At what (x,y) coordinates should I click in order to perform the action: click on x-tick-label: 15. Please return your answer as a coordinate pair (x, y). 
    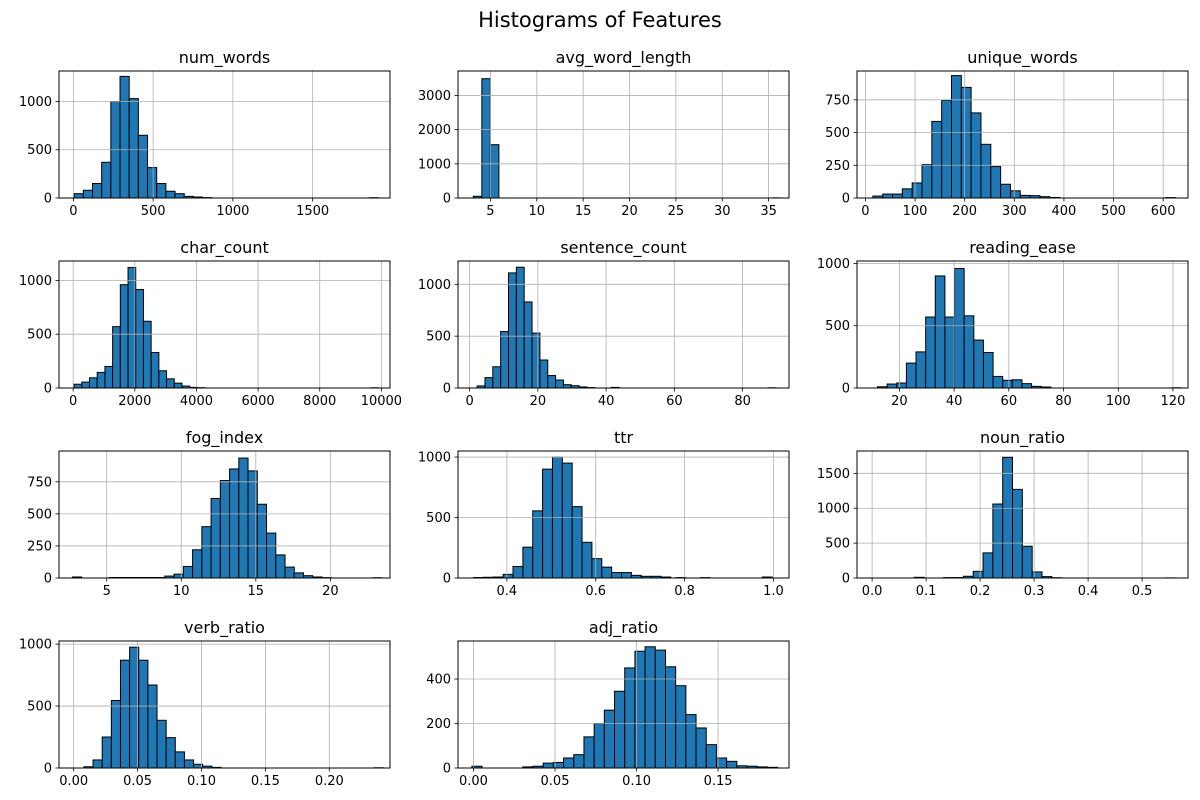
    Looking at the image, I should click on (583, 211).